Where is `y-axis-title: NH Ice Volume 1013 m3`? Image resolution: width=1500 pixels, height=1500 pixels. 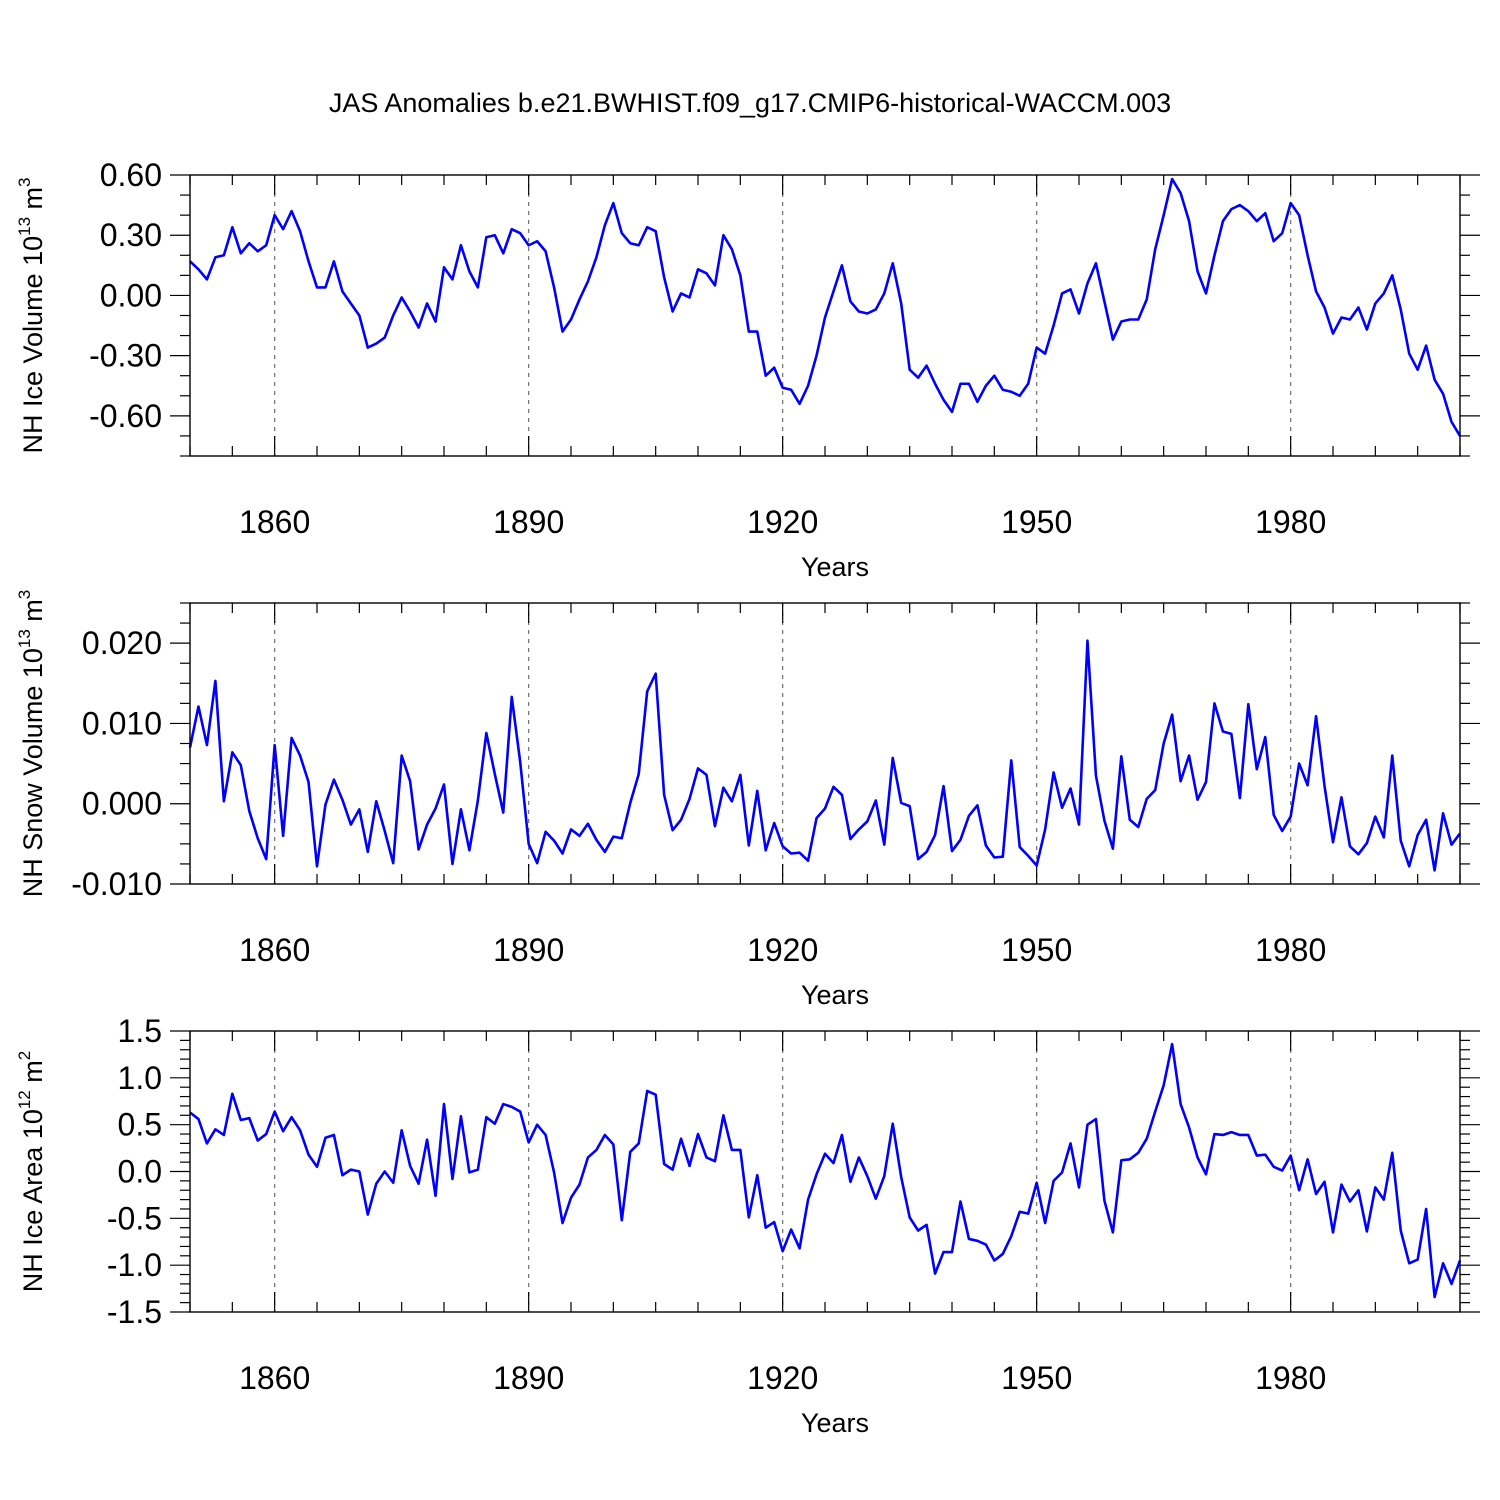
y-axis-title: NH Ice Volume 1013 m3 is located at coordinates (31, 316).